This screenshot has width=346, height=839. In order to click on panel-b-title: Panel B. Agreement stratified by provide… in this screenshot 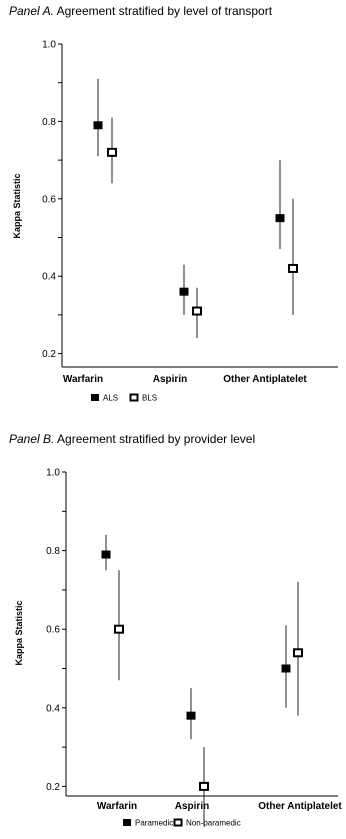, I will do `click(132, 439)`.